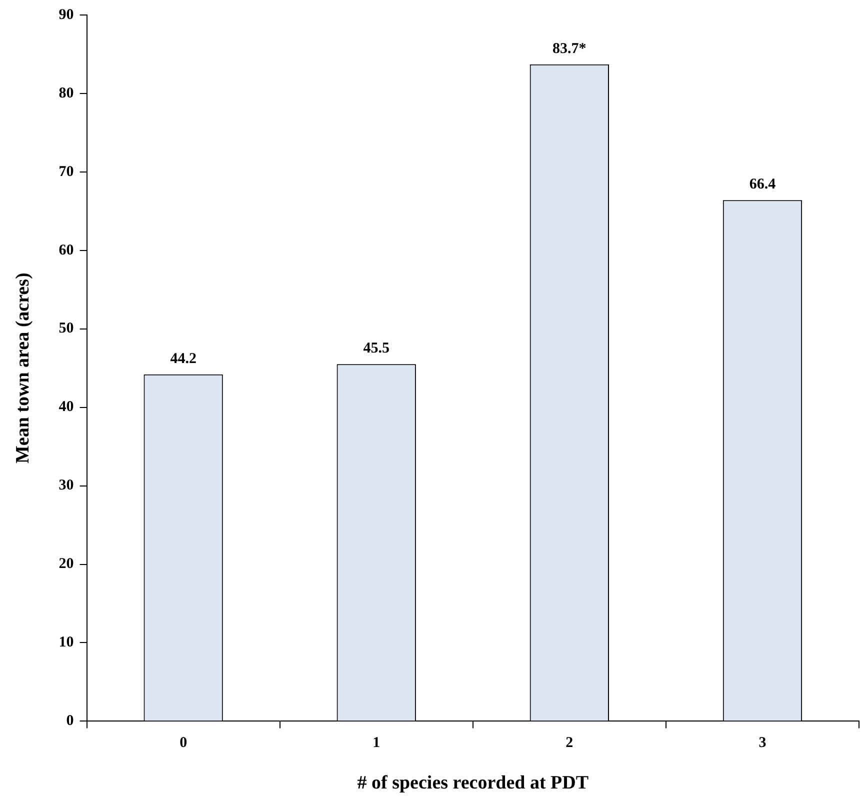  What do you see at coordinates (183, 358) in the screenshot?
I see `data-label: 44.2` at bounding box center [183, 358].